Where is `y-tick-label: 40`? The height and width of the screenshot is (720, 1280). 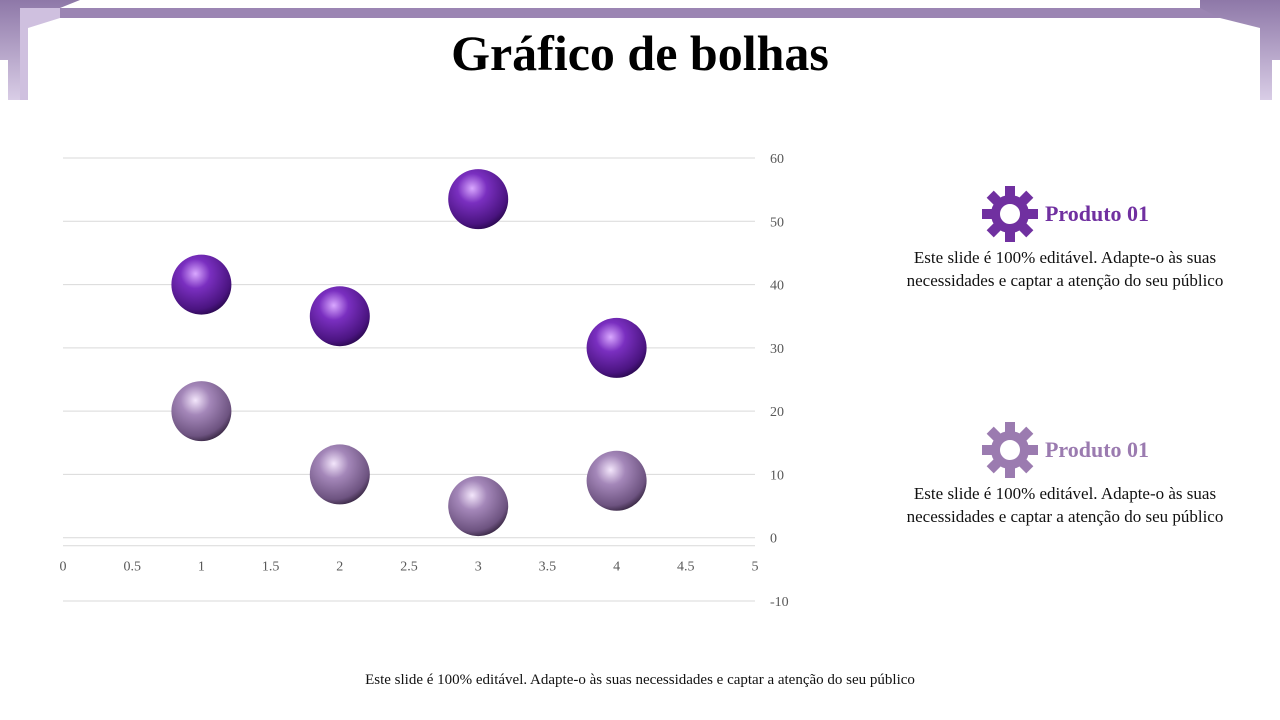
y-tick-label: 40 is located at coordinates (777, 286).